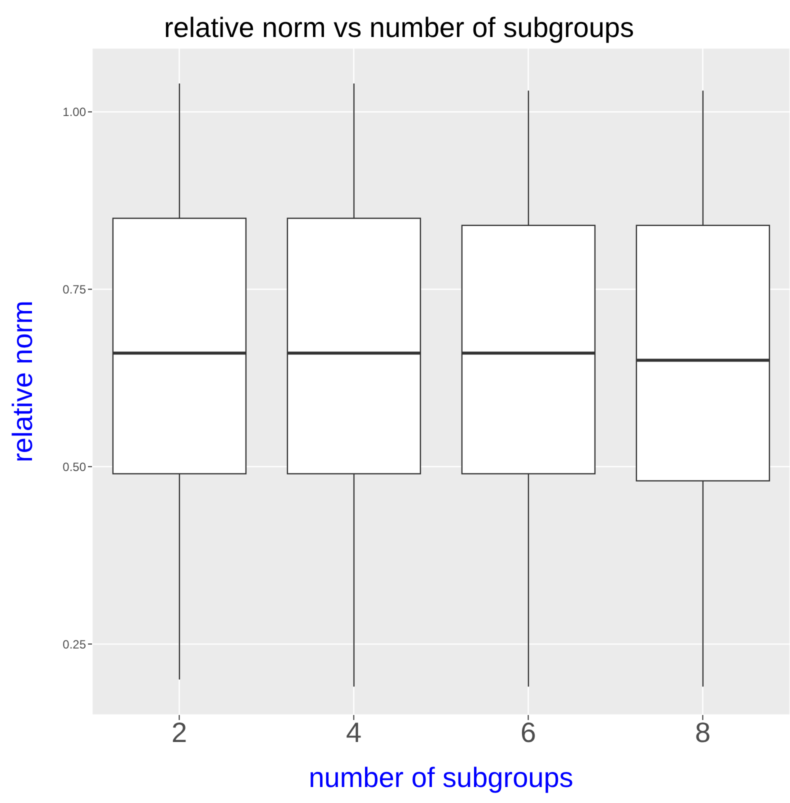 Image resolution: width=790 pixels, height=803 pixels. I want to click on y-tick-label: 0.25, so click(74, 644).